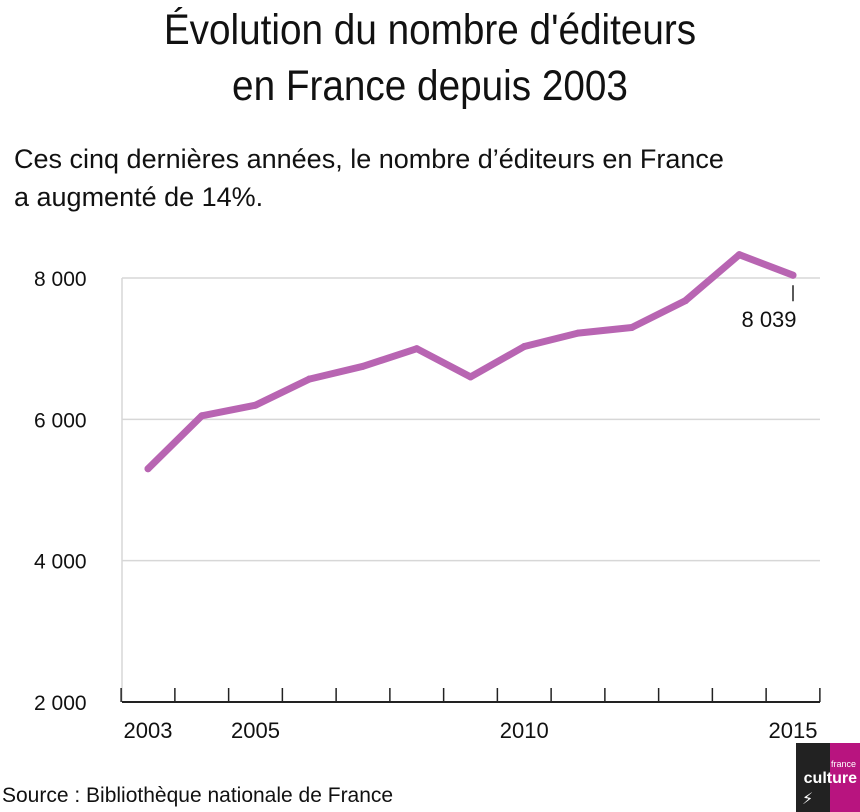 The width and height of the screenshot is (860, 812). I want to click on title-line-2: en France depuis 2003, so click(430, 86).